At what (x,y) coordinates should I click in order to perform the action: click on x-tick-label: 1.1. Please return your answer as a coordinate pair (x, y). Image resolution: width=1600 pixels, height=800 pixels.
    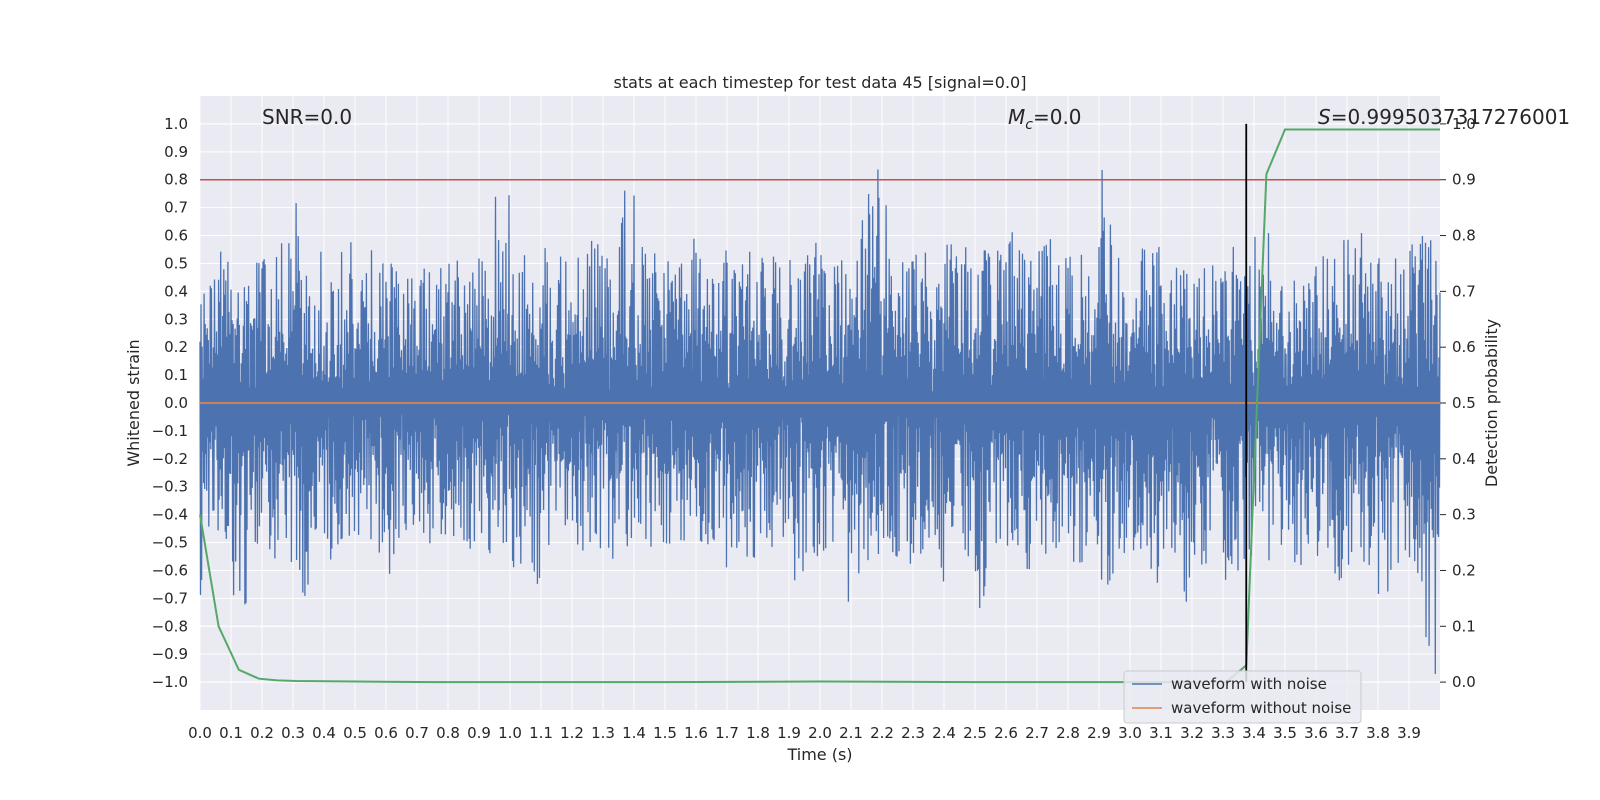
    Looking at the image, I should click on (541, 733).